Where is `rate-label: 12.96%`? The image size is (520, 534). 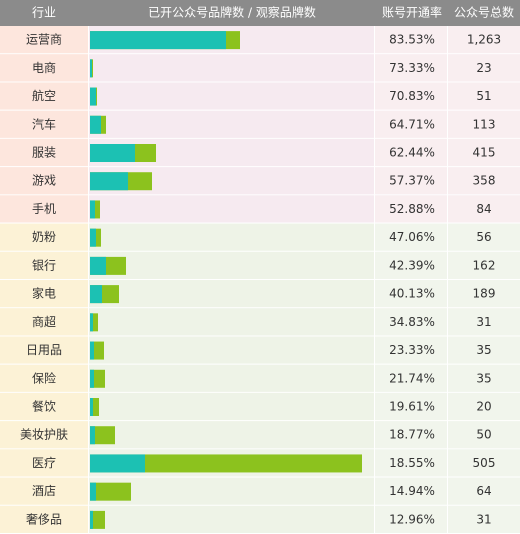 rate-label: 12.96% is located at coordinates (412, 519).